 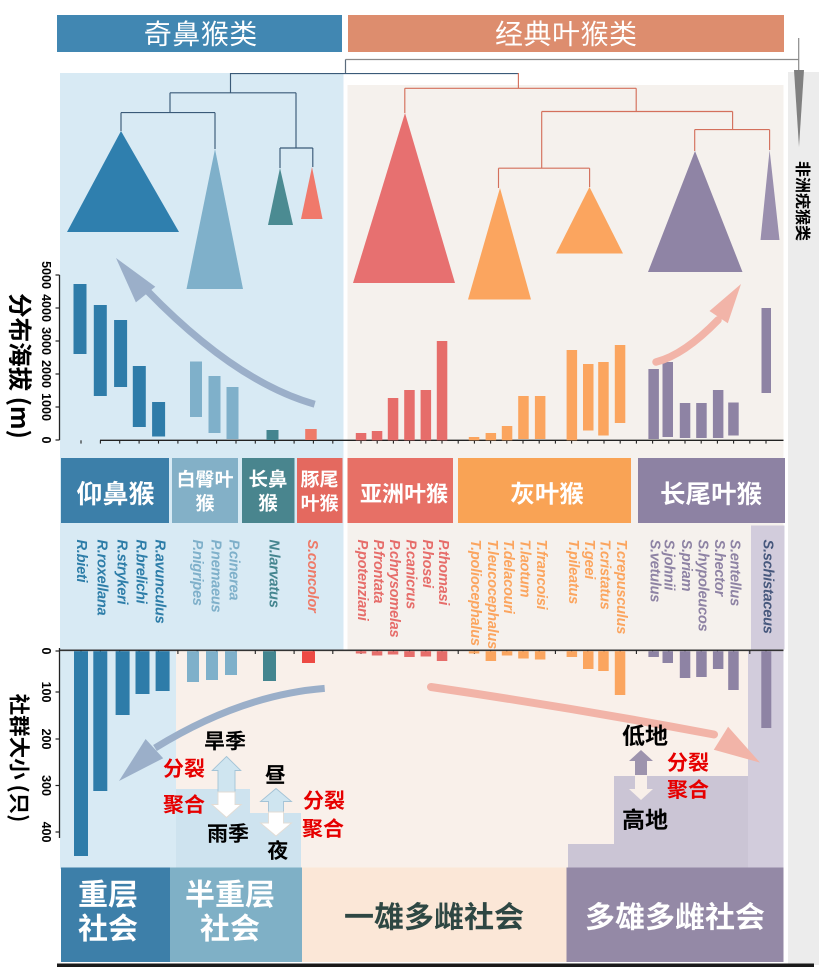 What do you see at coordinates (46, 832) in the screenshot?
I see `svg-text: 400` at bounding box center [46, 832].